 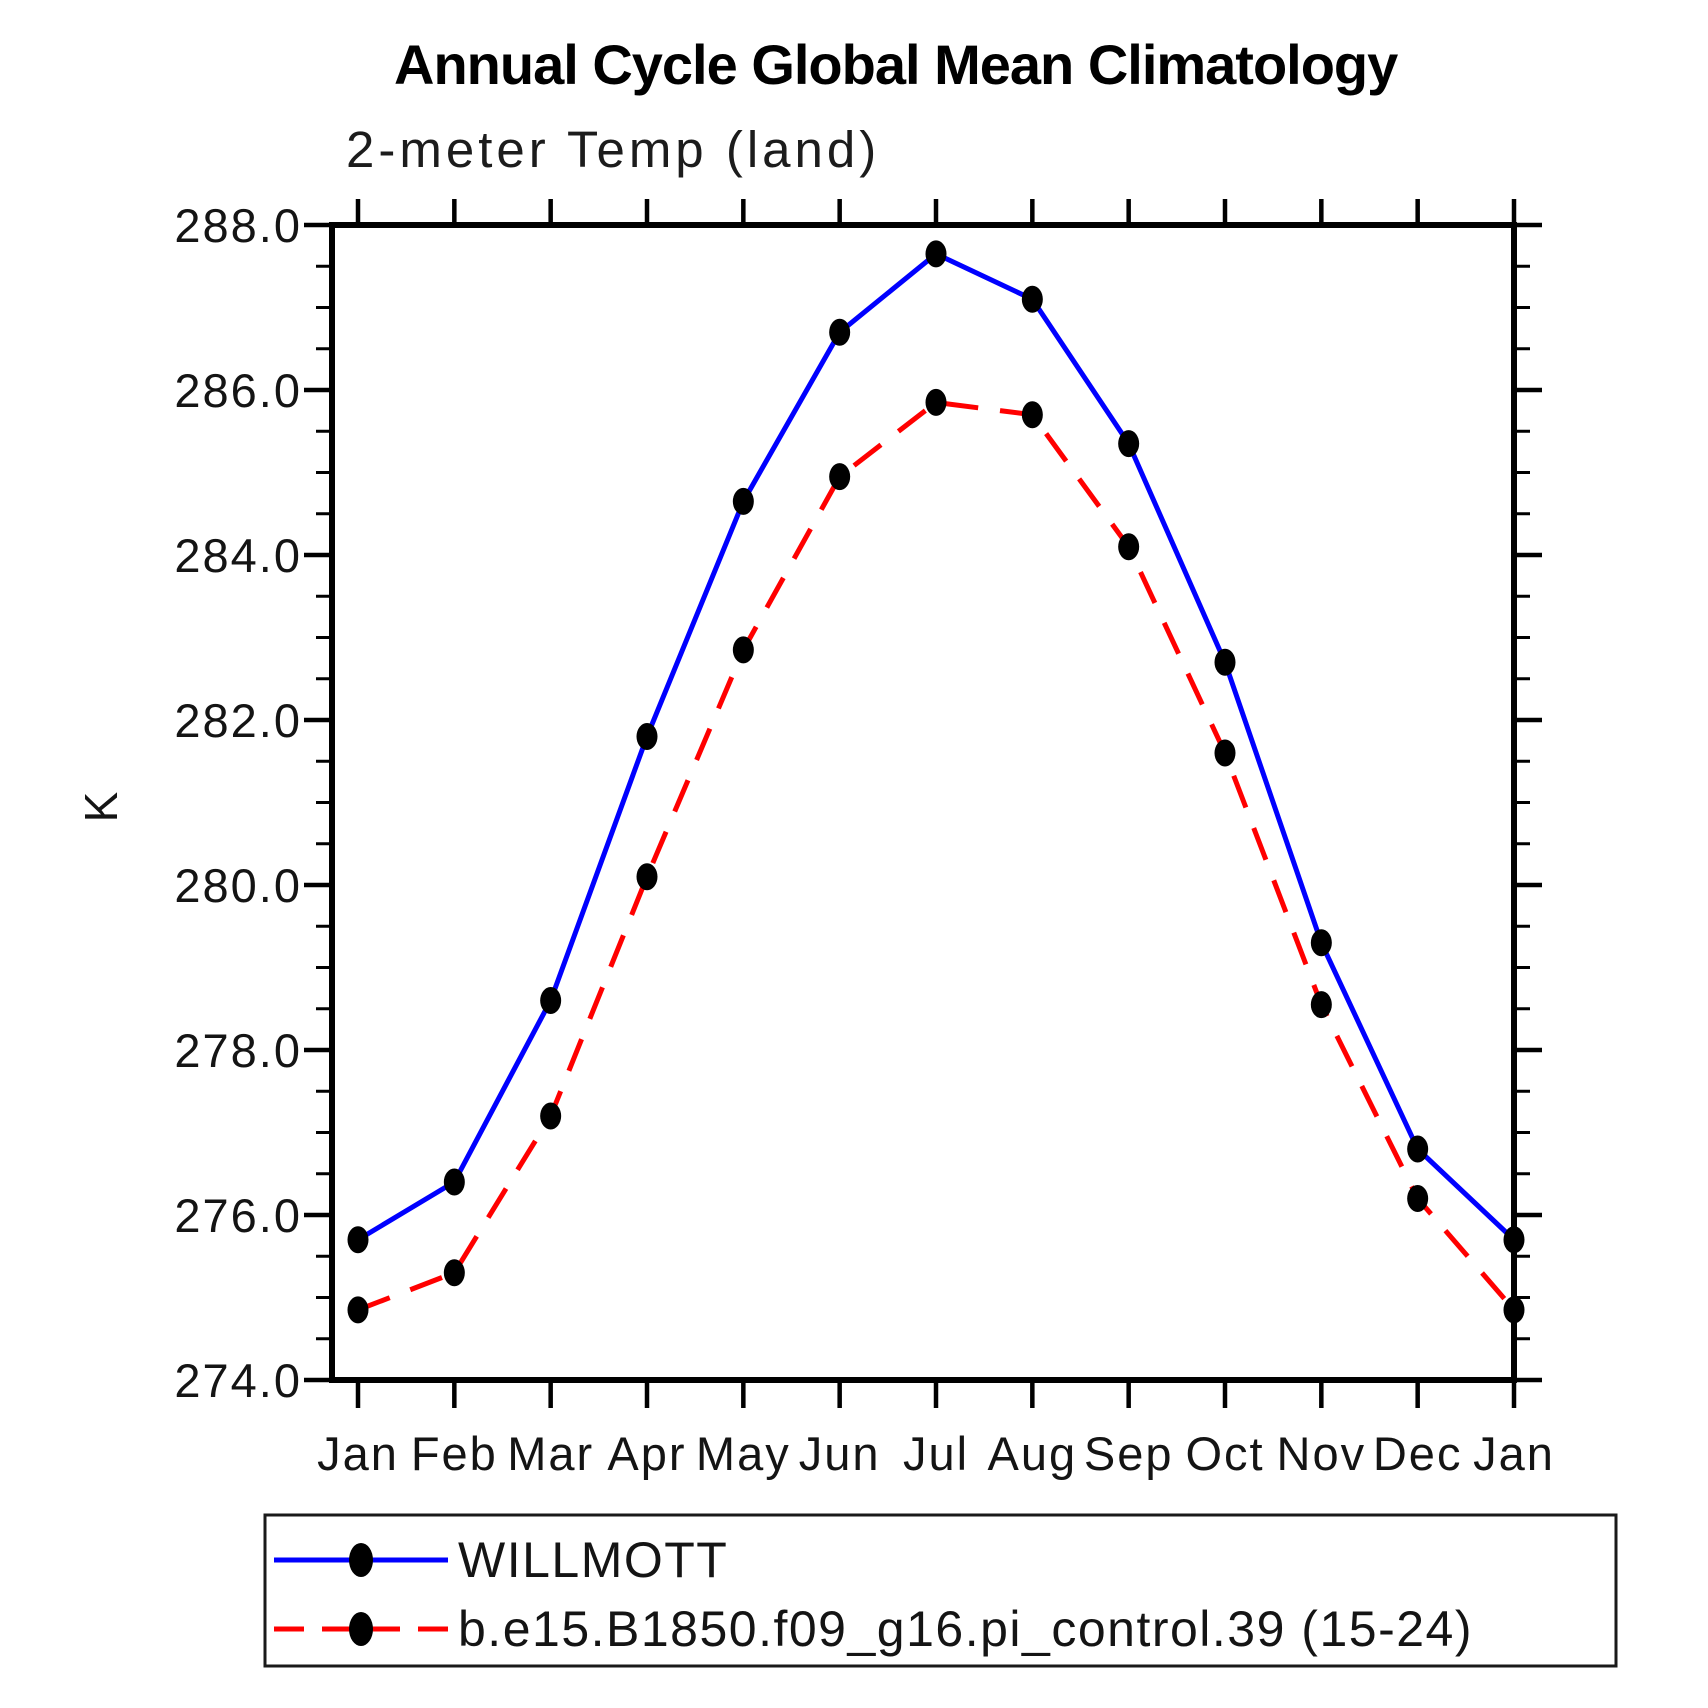 What do you see at coordinates (743, 1453) in the screenshot?
I see `x-tick-label: May` at bounding box center [743, 1453].